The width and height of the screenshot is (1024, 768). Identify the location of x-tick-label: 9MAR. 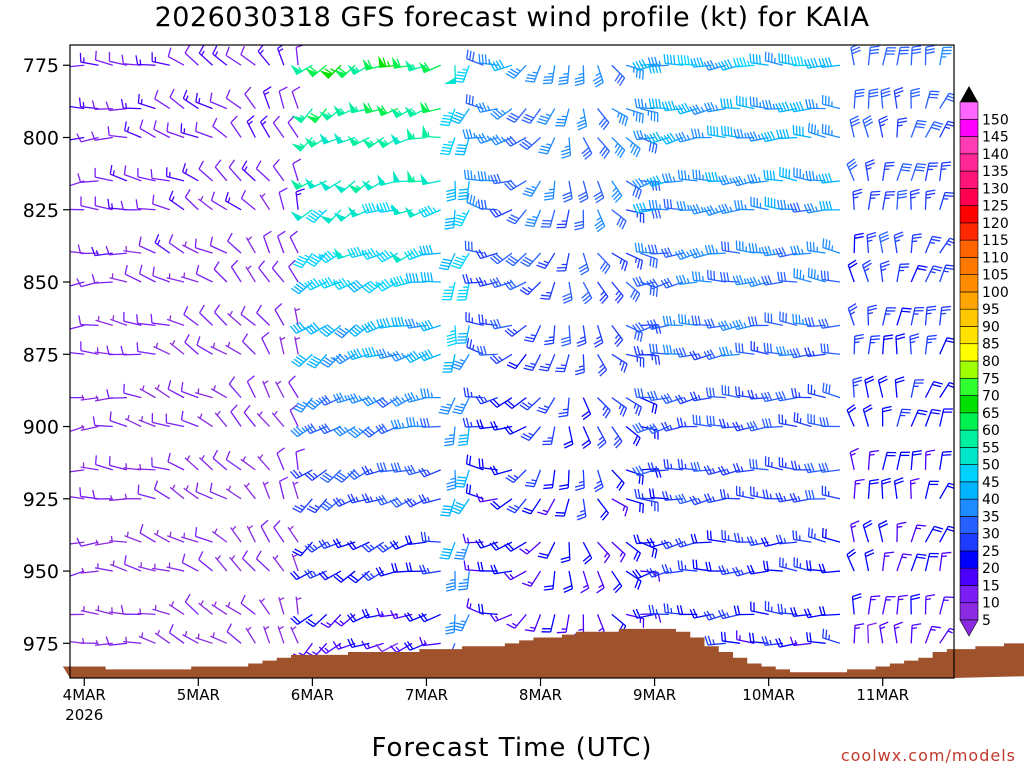
(654, 695).